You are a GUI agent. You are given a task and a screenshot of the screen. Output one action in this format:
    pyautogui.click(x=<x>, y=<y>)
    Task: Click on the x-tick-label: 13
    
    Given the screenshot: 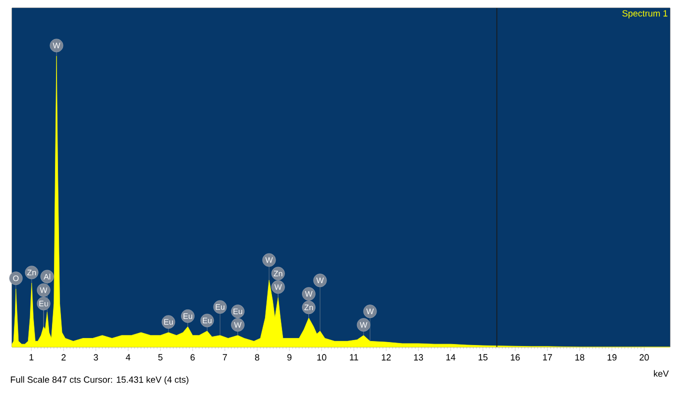 What is the action you would take?
    pyautogui.click(x=419, y=357)
    